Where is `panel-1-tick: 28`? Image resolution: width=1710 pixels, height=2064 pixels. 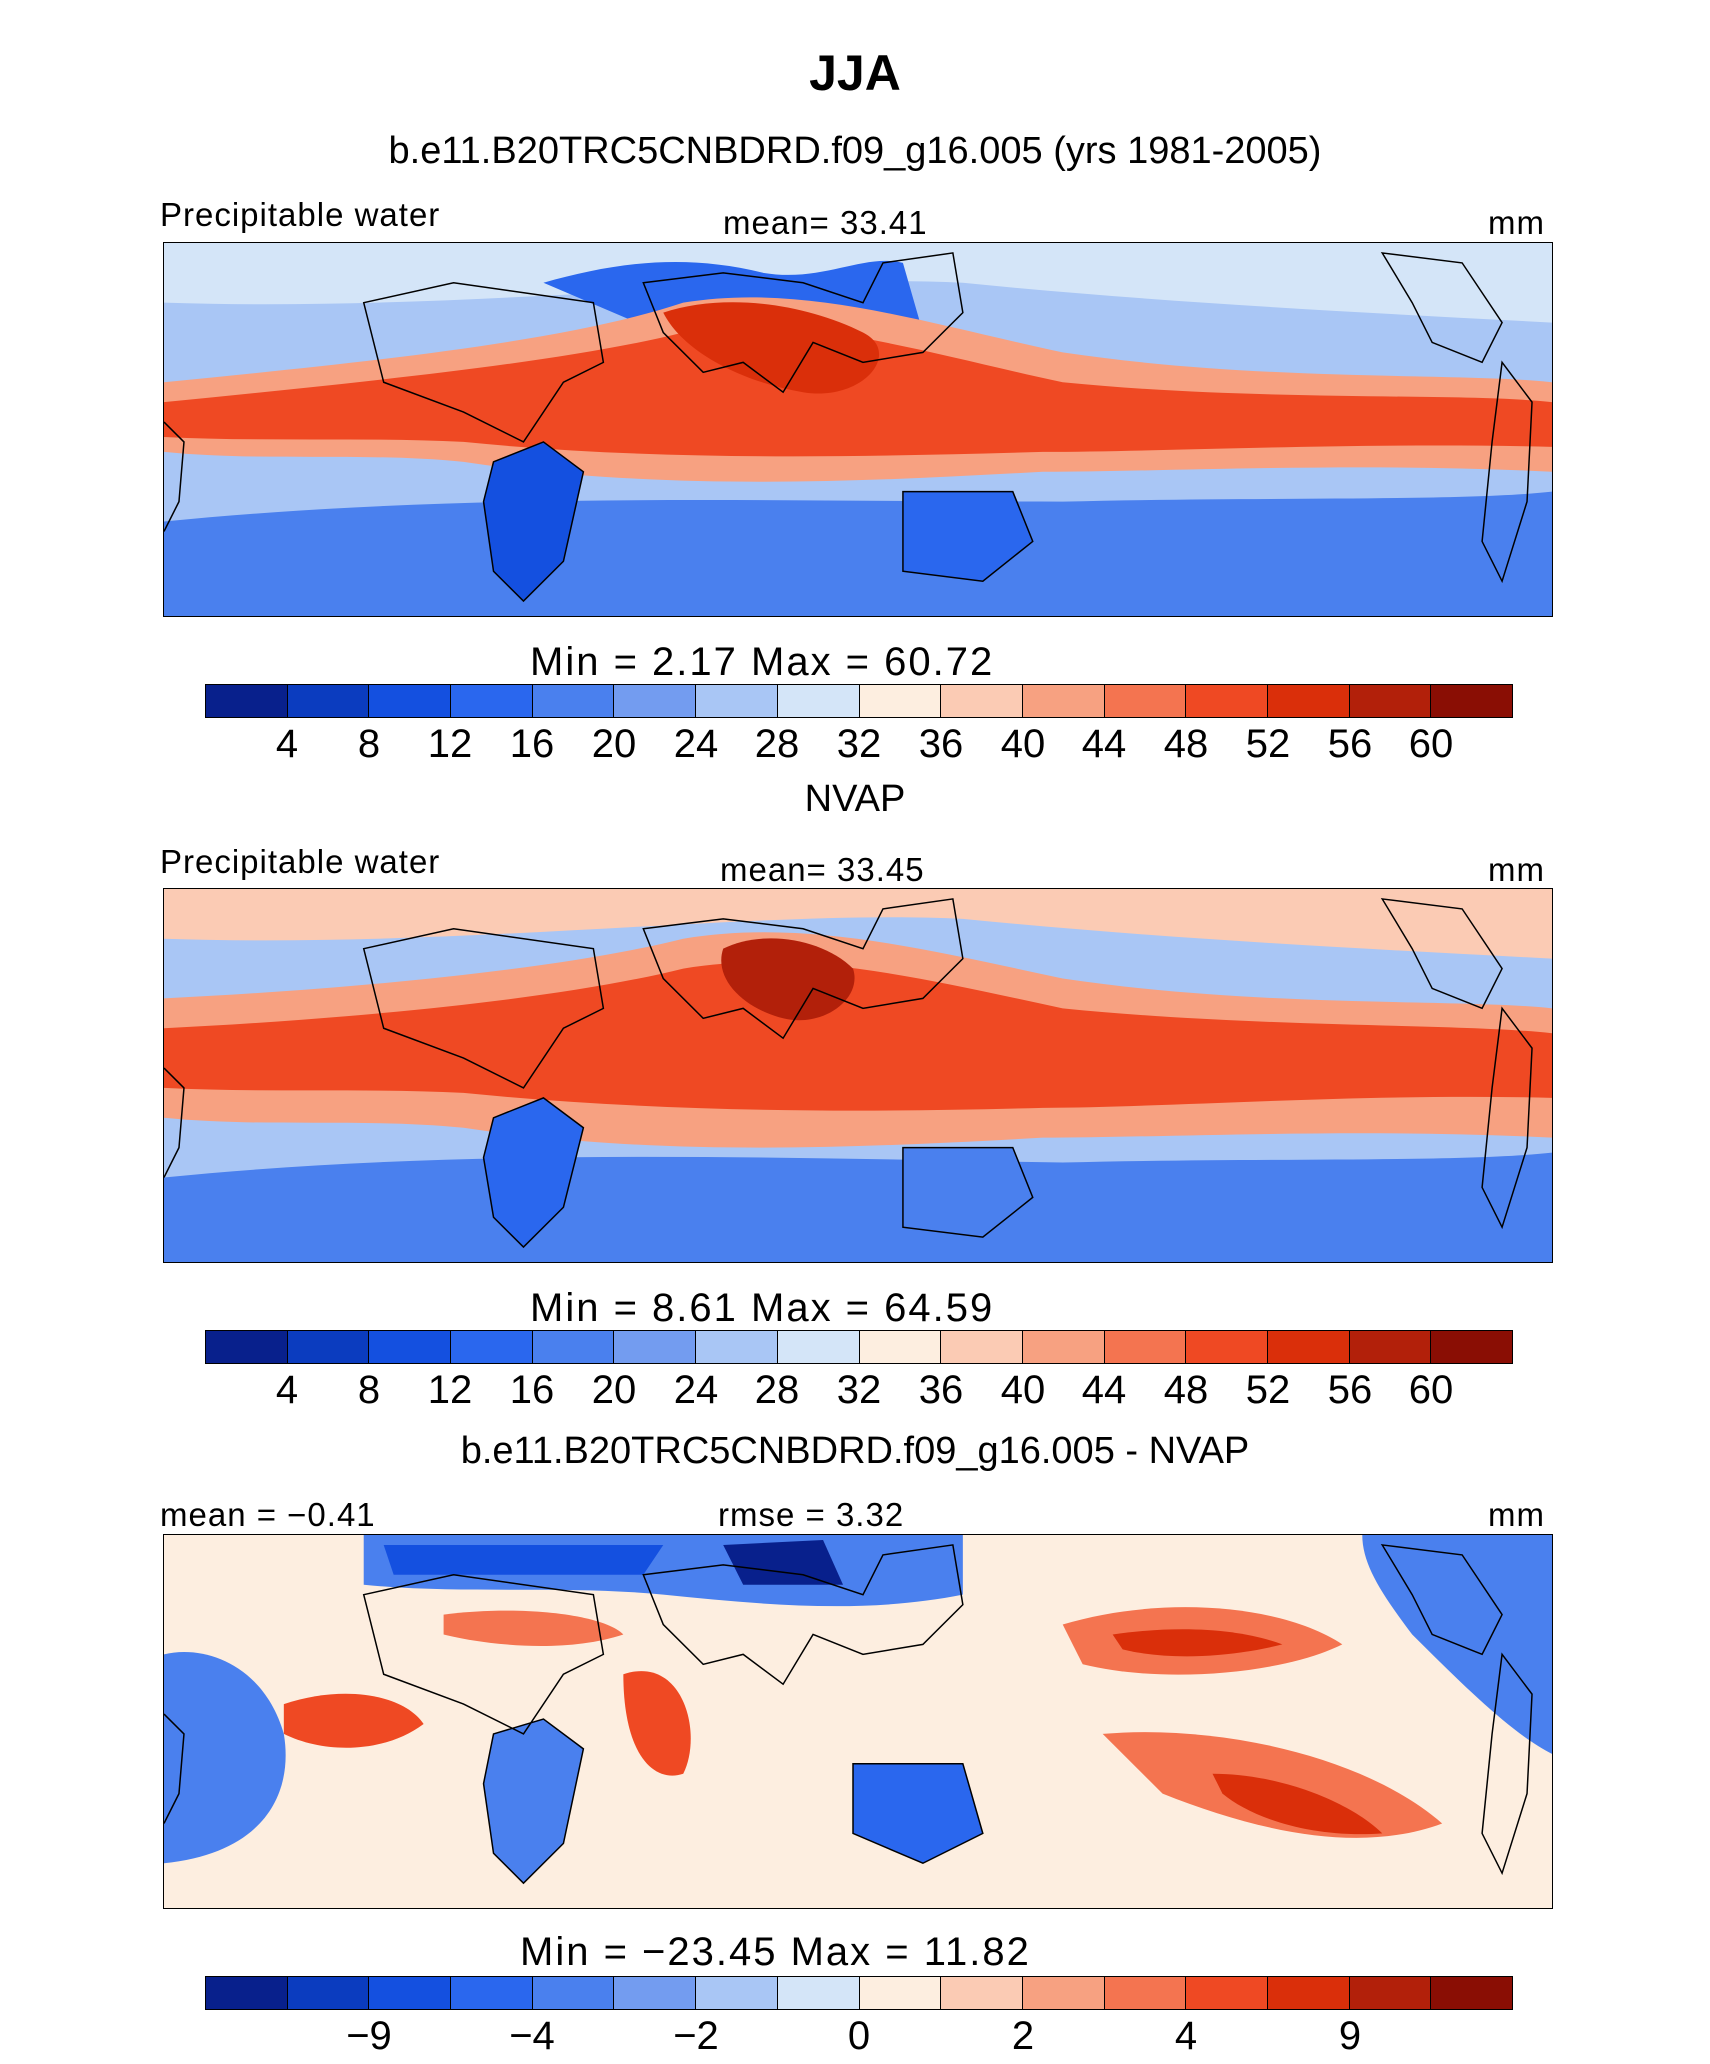 panel-1-tick: 28 is located at coordinates (777, 744).